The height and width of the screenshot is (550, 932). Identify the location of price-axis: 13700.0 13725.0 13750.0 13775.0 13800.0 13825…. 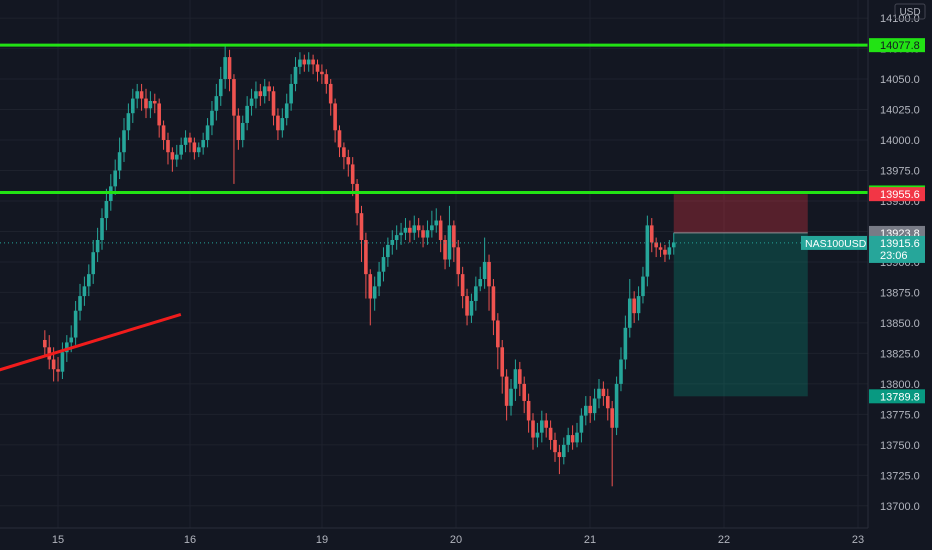
(899, 264).